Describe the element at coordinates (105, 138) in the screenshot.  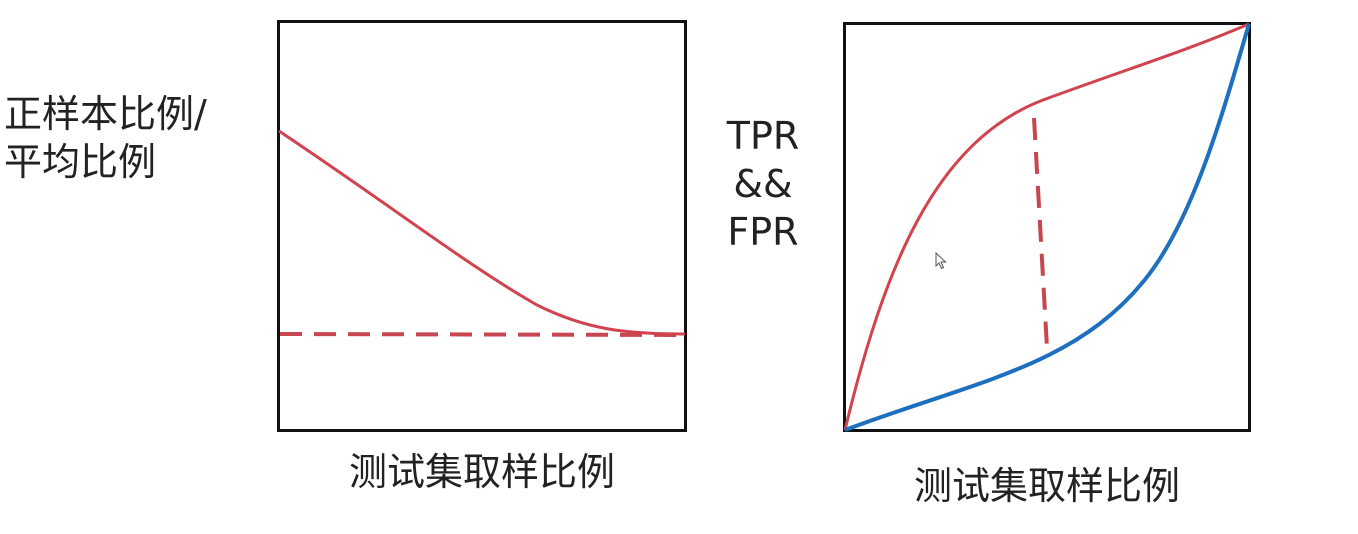
I see `left-y-axis-label: 正样本比例/ 平均比例` at that location.